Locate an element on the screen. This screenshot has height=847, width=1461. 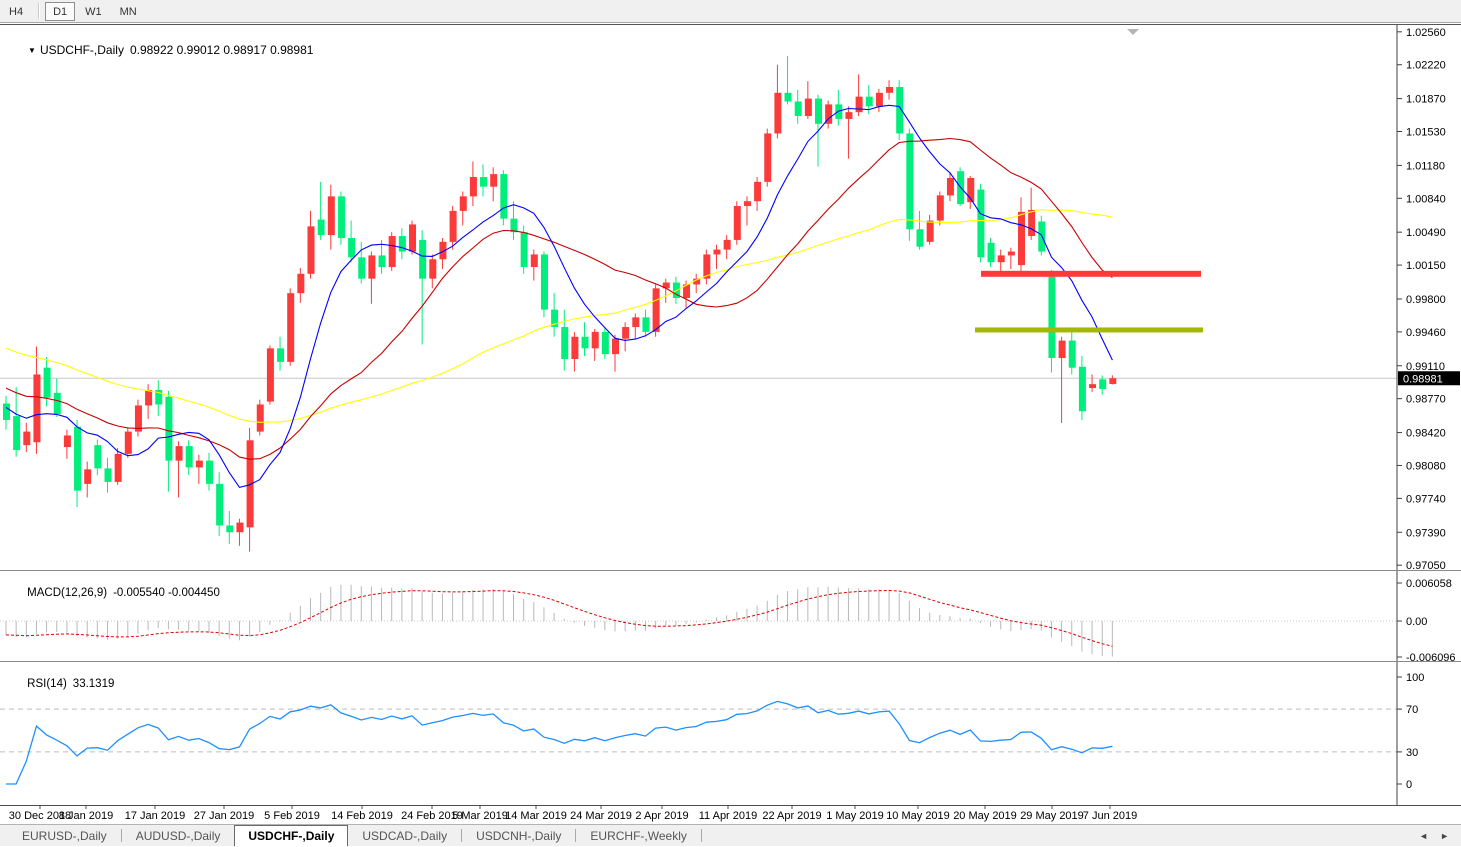
macd-canvas: 0.006058 0.00 -0.006096 is located at coordinates (730, 616).